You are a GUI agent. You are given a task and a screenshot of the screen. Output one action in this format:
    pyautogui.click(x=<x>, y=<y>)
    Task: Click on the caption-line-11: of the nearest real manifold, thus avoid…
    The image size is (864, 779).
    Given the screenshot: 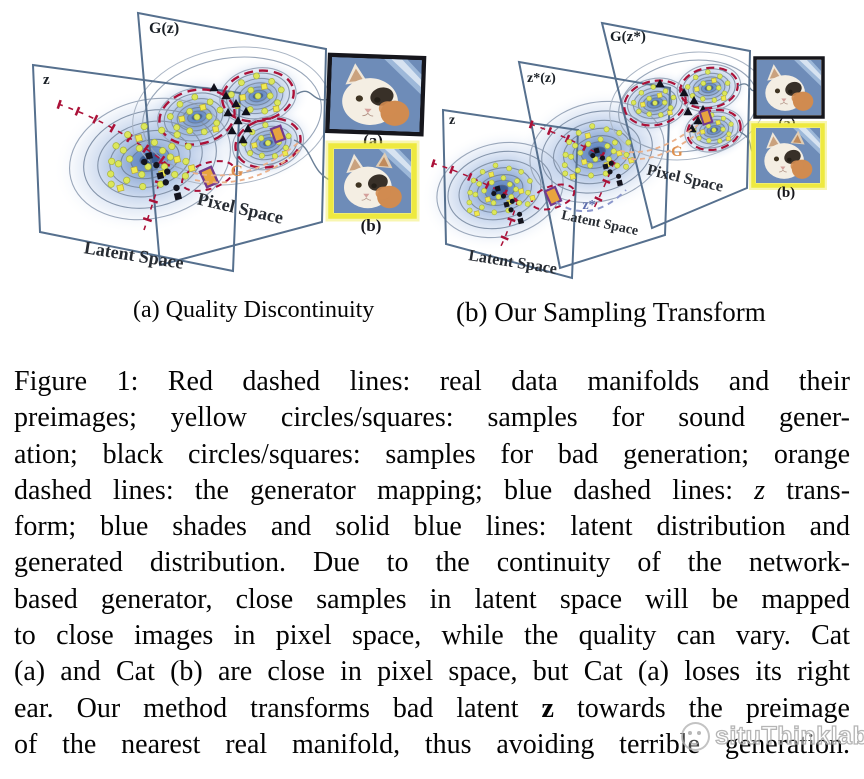 What is the action you would take?
    pyautogui.click(x=432, y=744)
    